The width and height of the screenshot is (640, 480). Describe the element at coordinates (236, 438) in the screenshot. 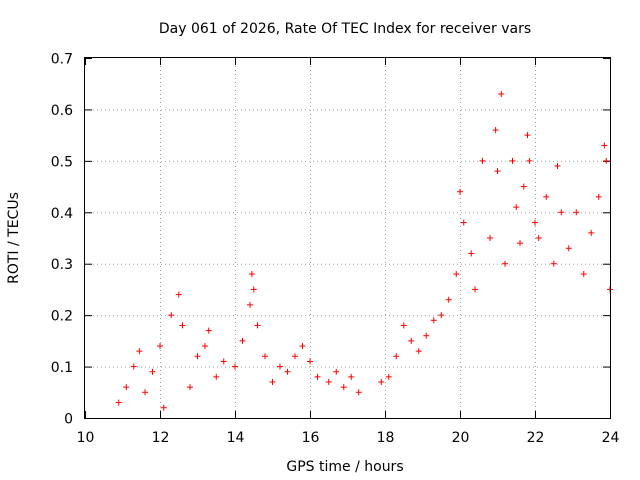

I see `x-tick-label: 14` at that location.